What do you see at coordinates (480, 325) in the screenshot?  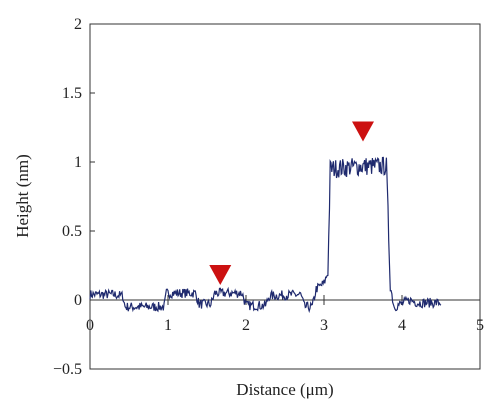 I see `x-tick-label: 5` at bounding box center [480, 325].